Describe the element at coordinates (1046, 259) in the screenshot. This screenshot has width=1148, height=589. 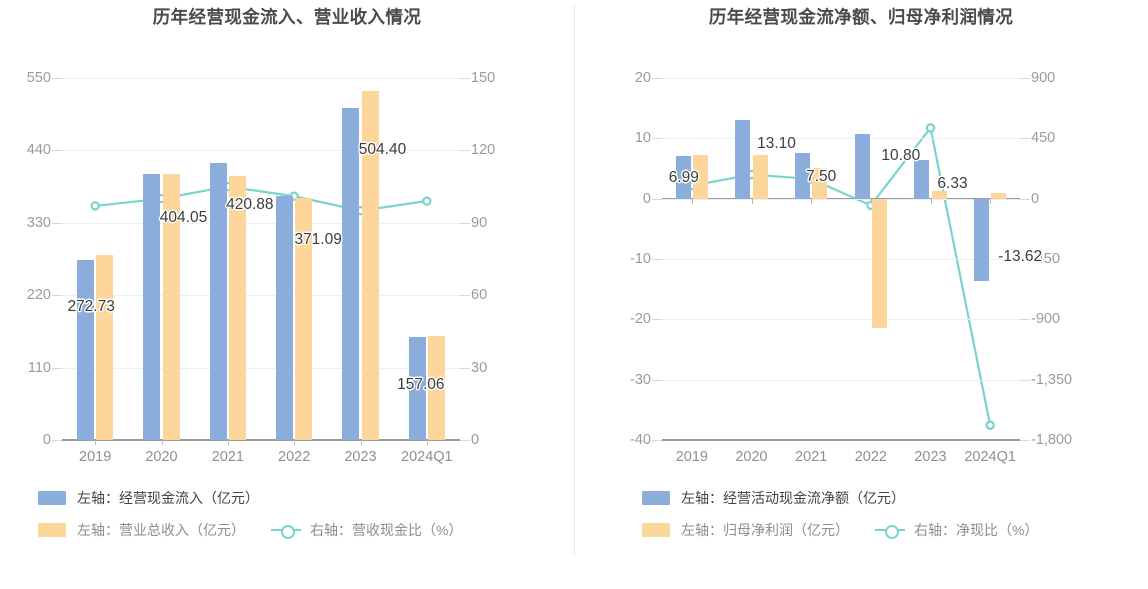
I see `y-axis-tick-right: -450` at that location.